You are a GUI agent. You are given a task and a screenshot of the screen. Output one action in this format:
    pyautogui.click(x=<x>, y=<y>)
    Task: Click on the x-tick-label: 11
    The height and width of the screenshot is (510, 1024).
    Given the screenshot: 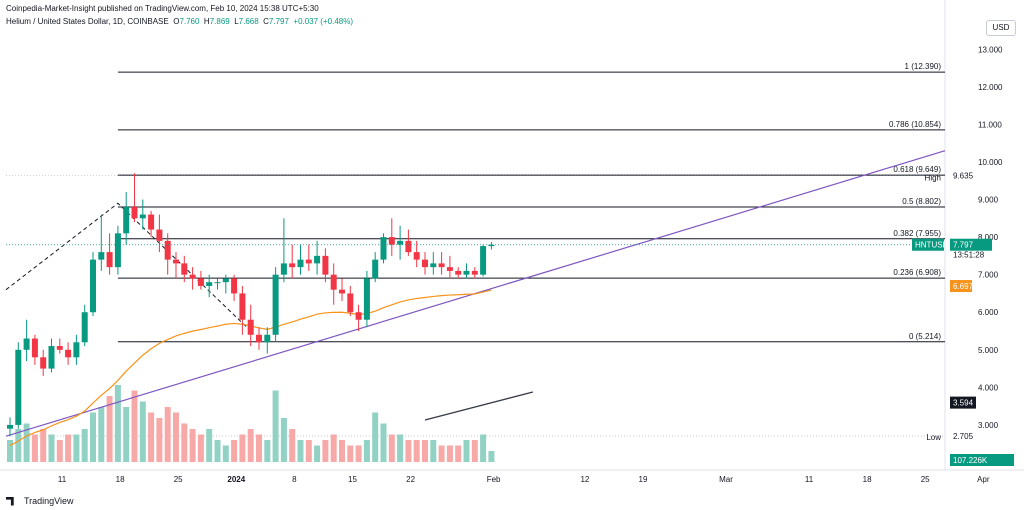 What is the action you would take?
    pyautogui.click(x=62, y=479)
    